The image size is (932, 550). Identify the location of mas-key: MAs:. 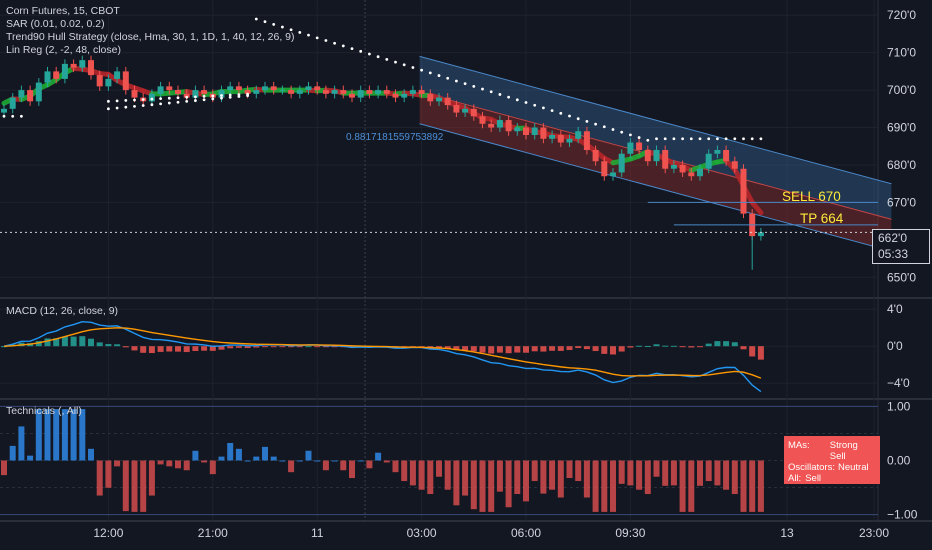
(799, 445).